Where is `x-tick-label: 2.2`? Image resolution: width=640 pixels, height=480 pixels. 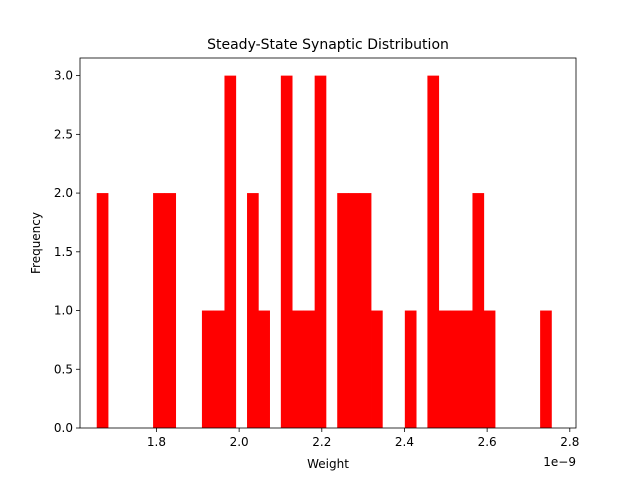
x-tick-label: 2.2 is located at coordinates (321, 442).